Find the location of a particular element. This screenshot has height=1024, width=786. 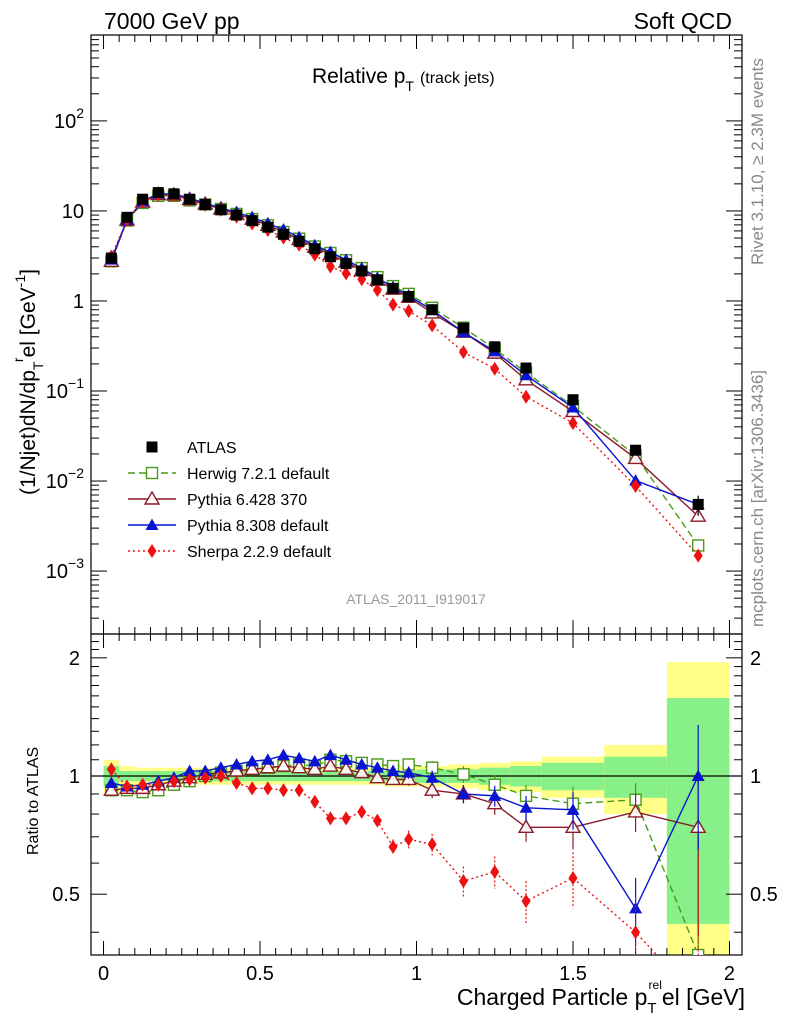

legend-marker-sherpa is located at coordinates (152, 551).